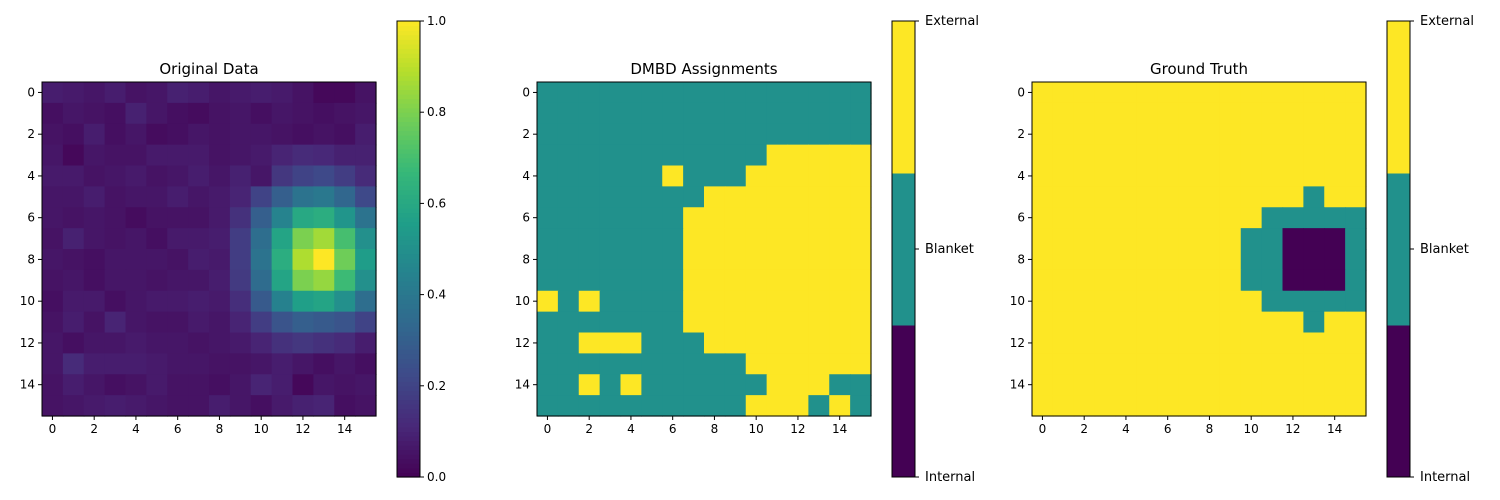  I want to click on y-tick-label: 4, so click(31, 176).